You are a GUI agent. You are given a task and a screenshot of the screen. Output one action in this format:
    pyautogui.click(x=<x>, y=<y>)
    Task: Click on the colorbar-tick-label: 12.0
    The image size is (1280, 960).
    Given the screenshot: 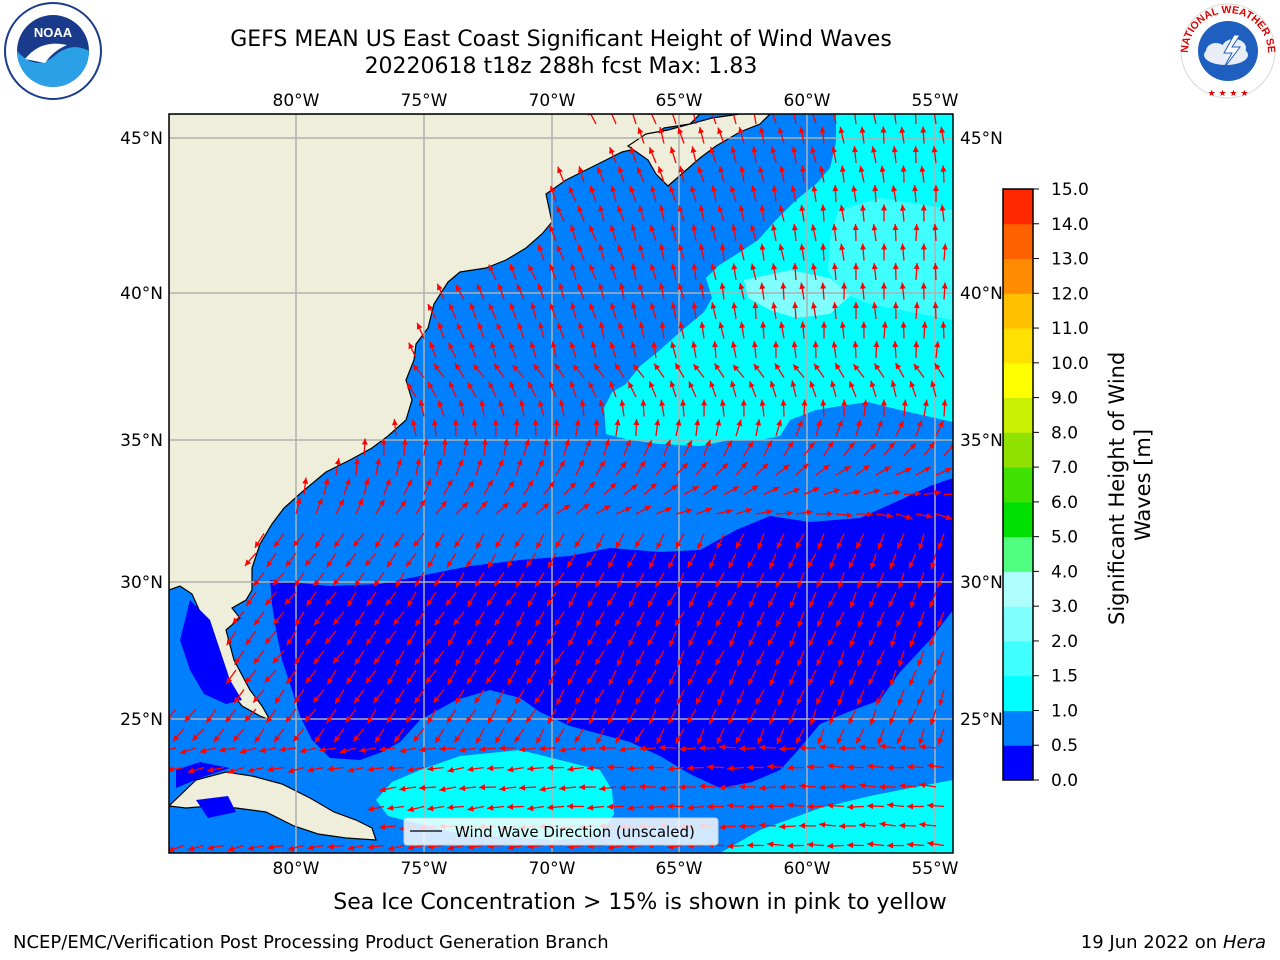 What is the action you would take?
    pyautogui.click(x=1070, y=294)
    